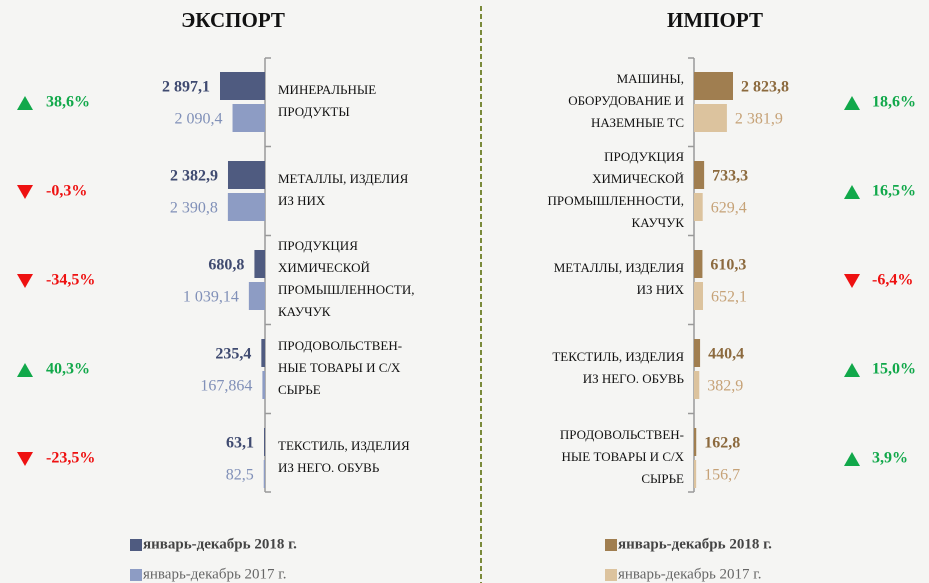 Image resolution: width=929 pixels, height=583 pixels. I want to click on value-label: 629,4, so click(729, 208).